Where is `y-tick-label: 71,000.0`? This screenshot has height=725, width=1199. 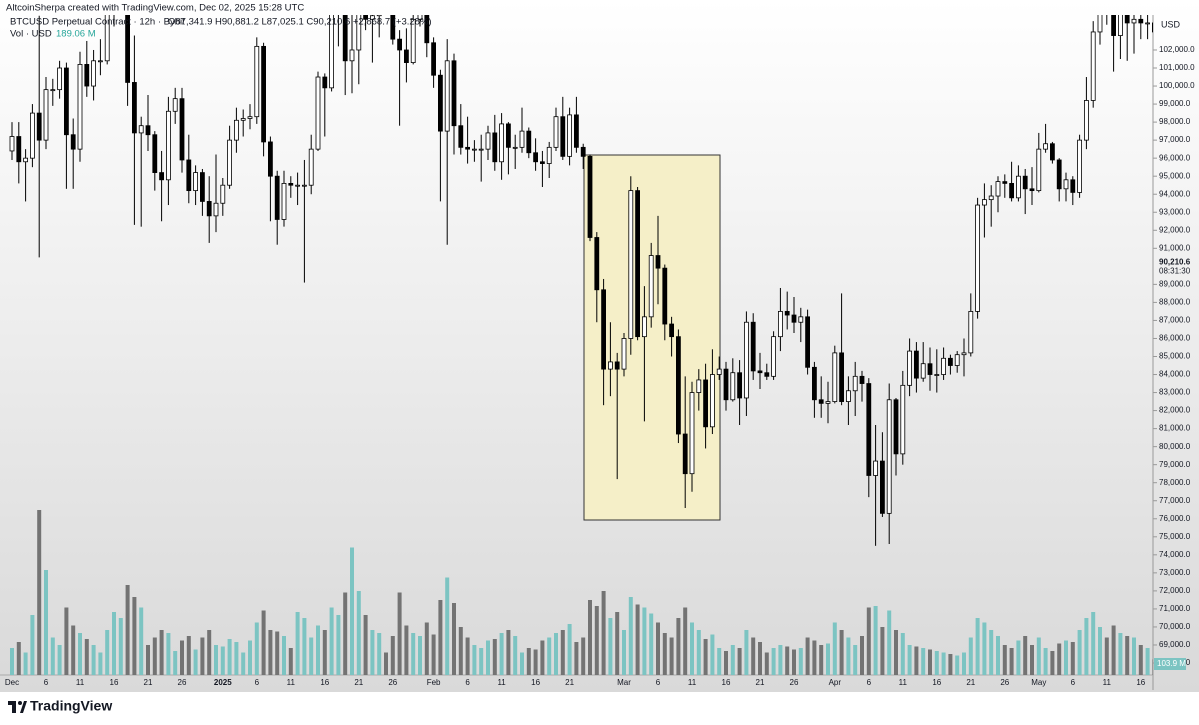
y-tick-label: 71,000.0 is located at coordinates (1175, 608).